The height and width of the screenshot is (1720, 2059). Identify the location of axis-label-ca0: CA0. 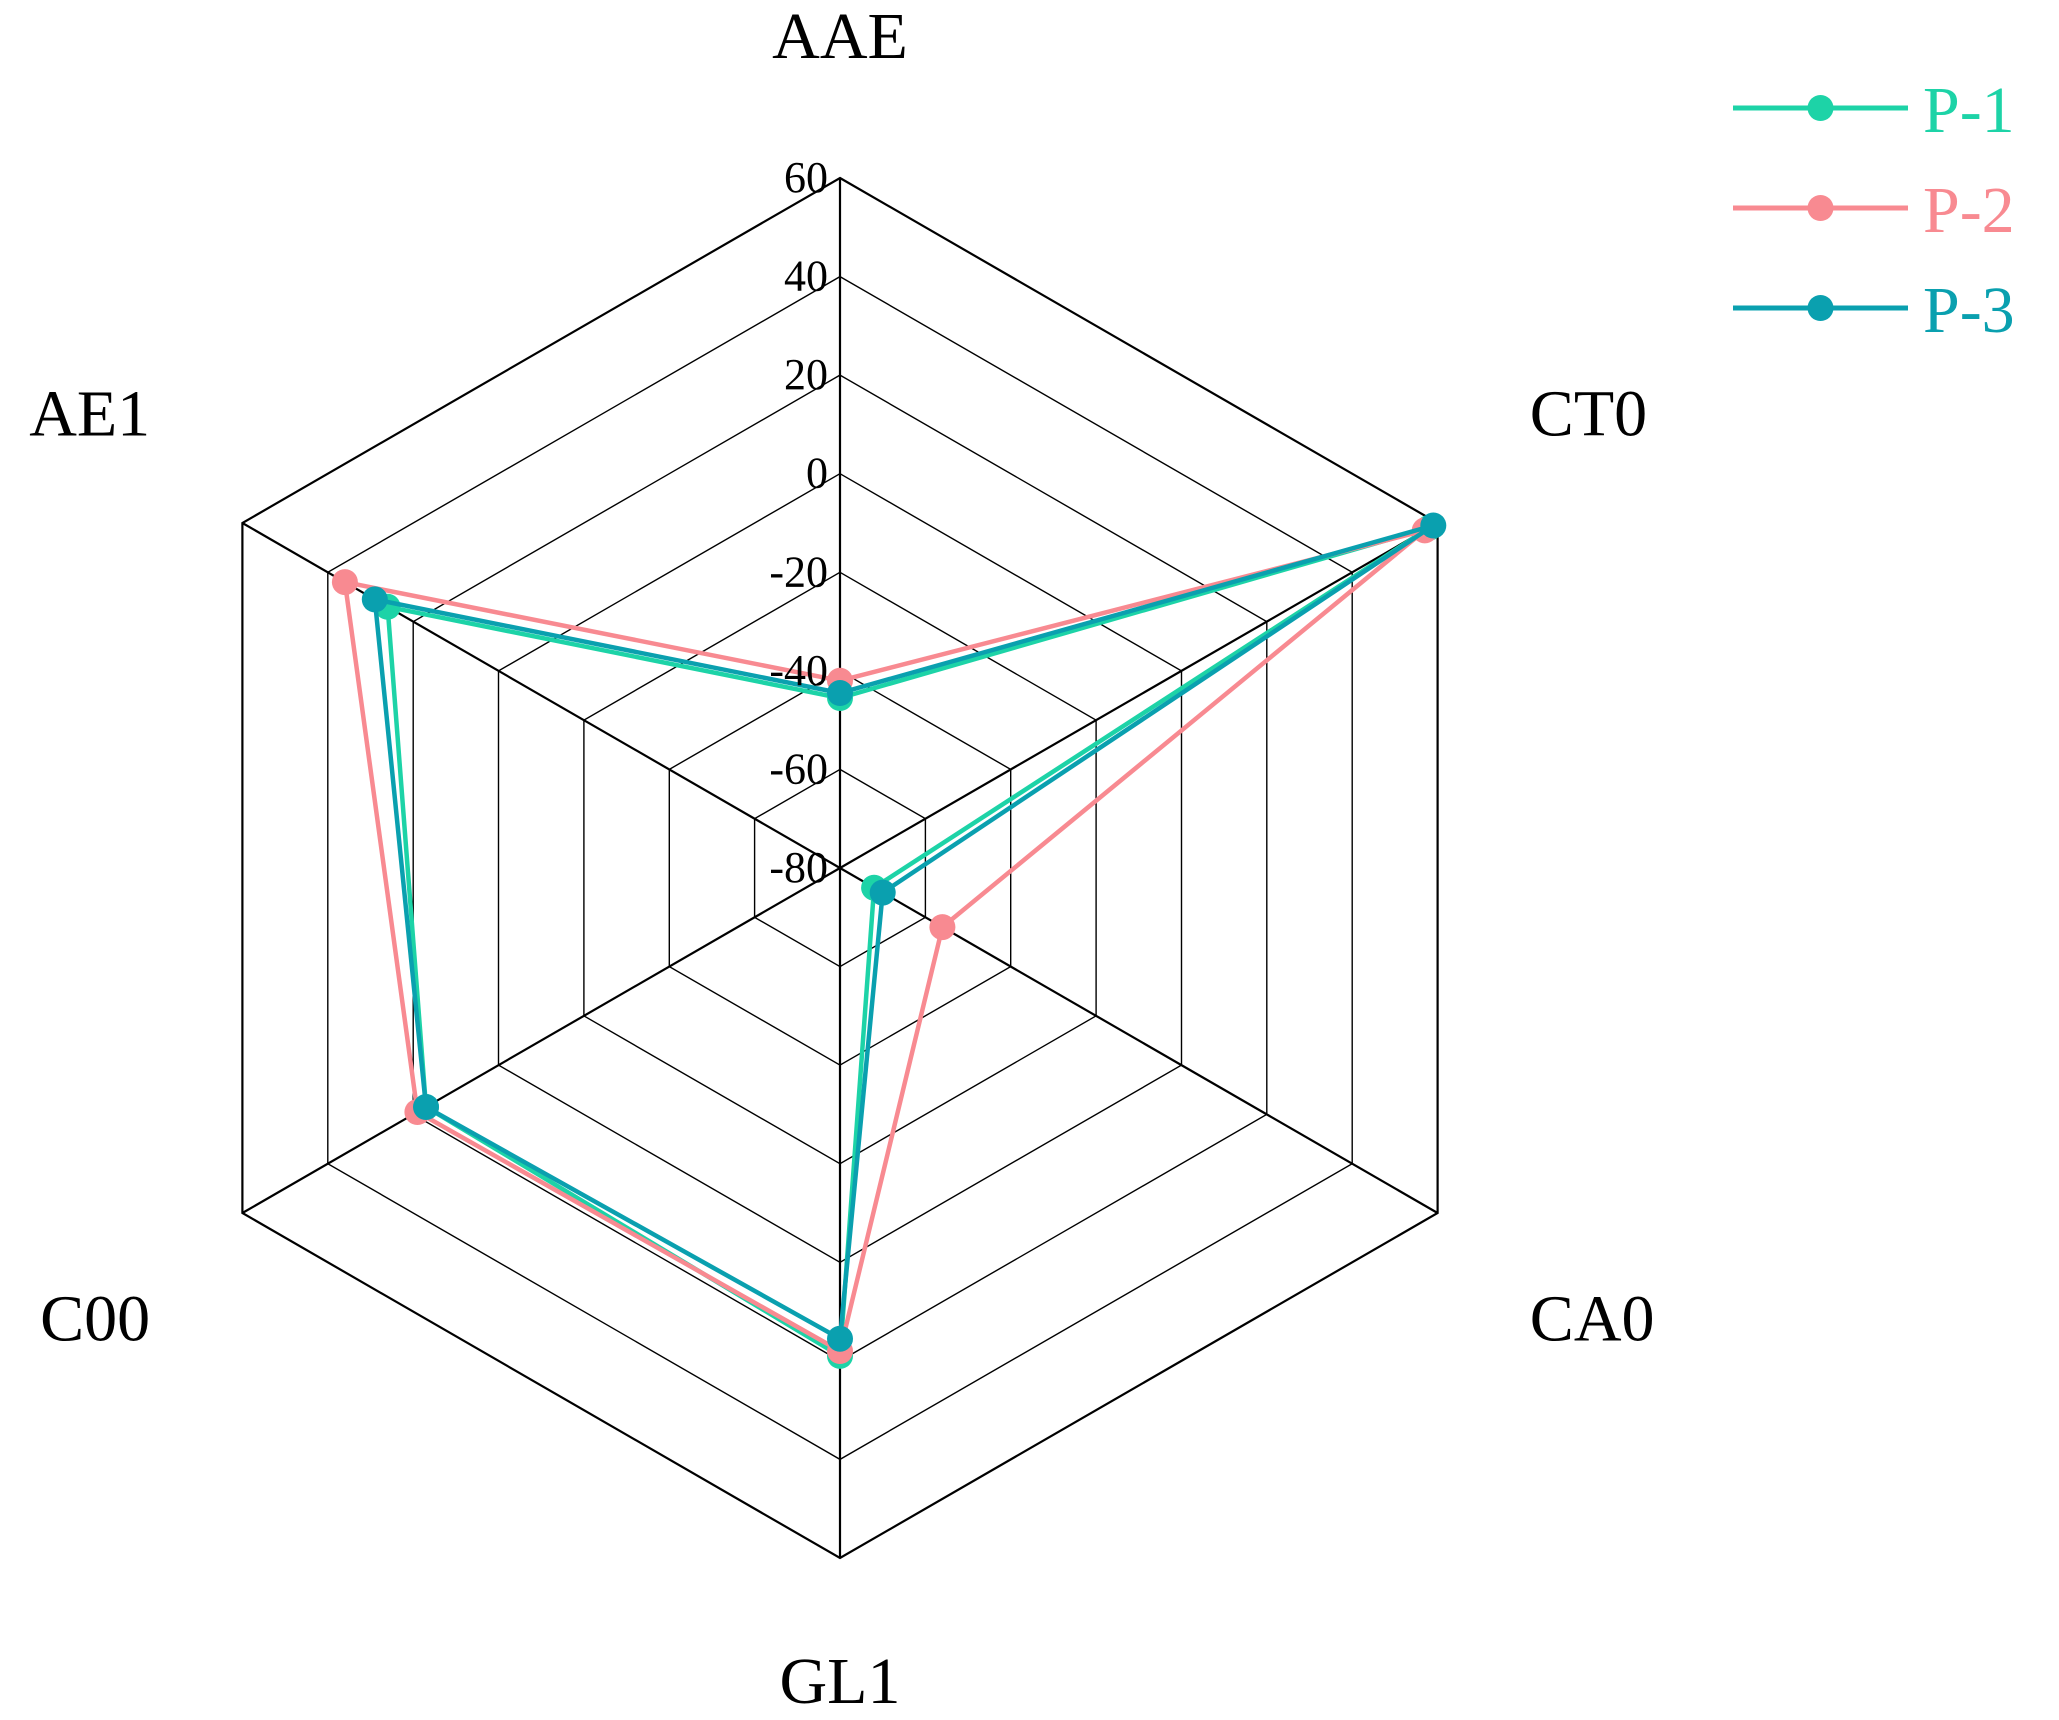
(1592, 1319).